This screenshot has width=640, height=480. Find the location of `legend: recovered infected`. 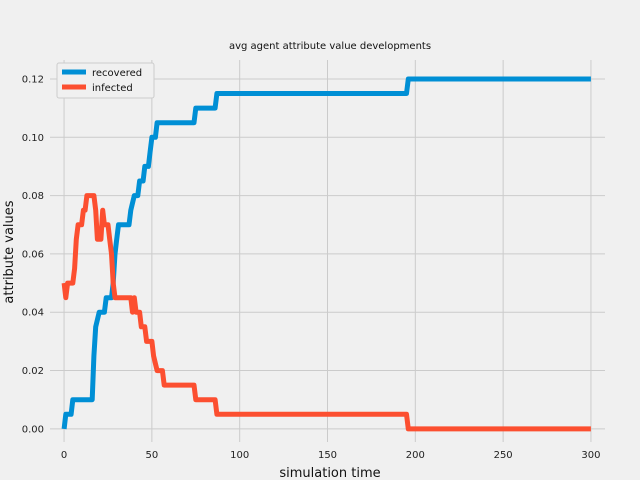

legend: recovered infected is located at coordinates (105, 80).